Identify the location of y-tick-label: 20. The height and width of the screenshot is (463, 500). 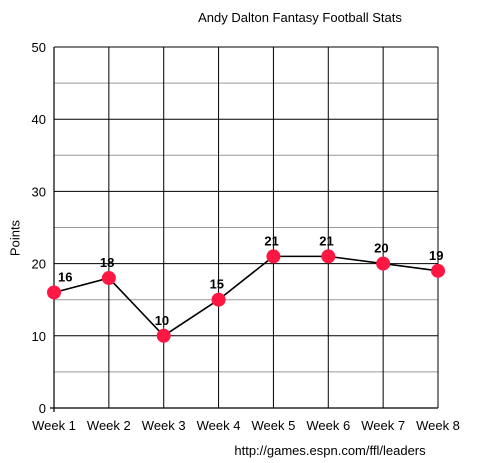
(39, 264).